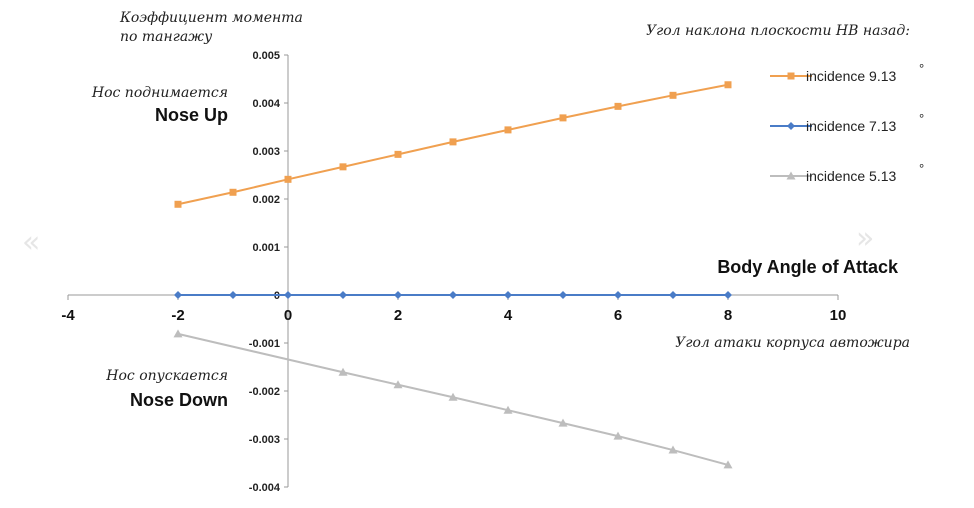  What do you see at coordinates (266, 152) in the screenshot?
I see `y-tick-label: 0.003` at bounding box center [266, 152].